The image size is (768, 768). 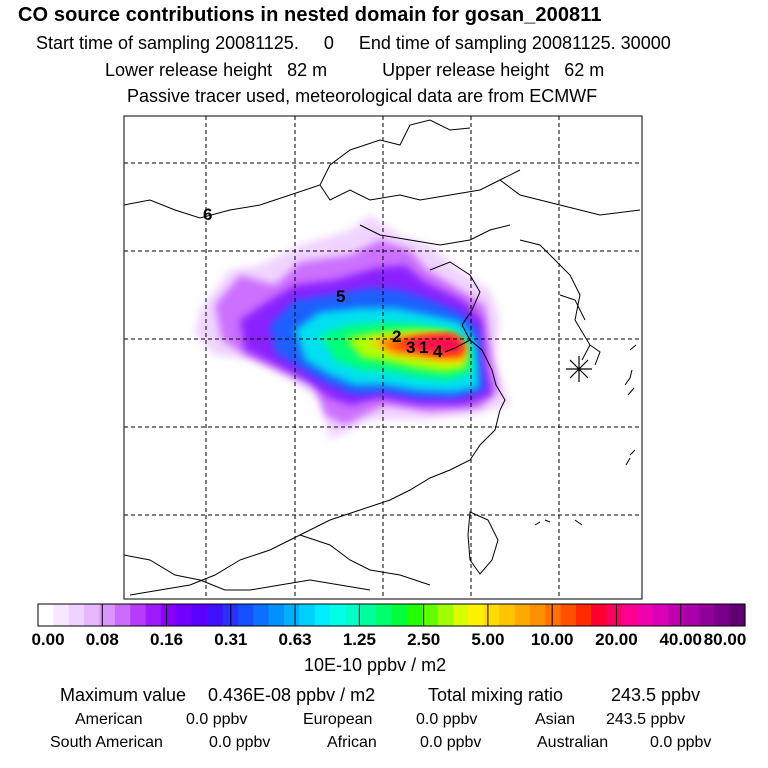 What do you see at coordinates (656, 695) in the screenshot?
I see `total-mixing-value: 243.5 ppbv` at bounding box center [656, 695].